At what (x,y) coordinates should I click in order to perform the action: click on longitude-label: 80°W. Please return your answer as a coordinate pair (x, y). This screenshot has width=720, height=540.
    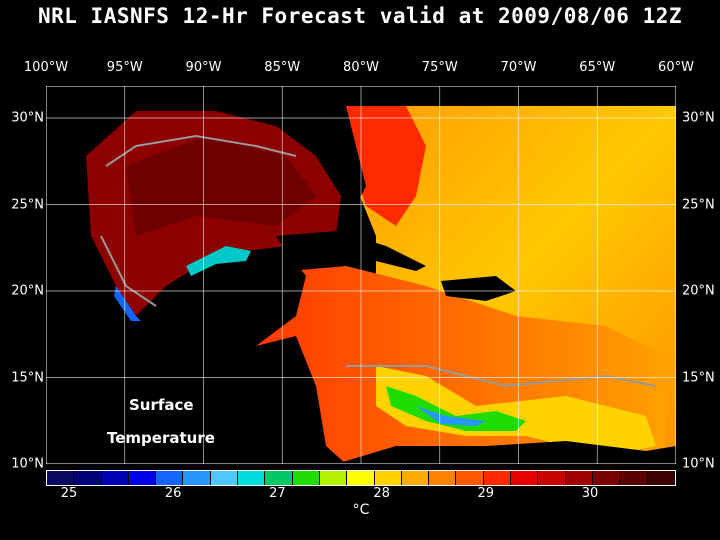
    Looking at the image, I should click on (361, 67).